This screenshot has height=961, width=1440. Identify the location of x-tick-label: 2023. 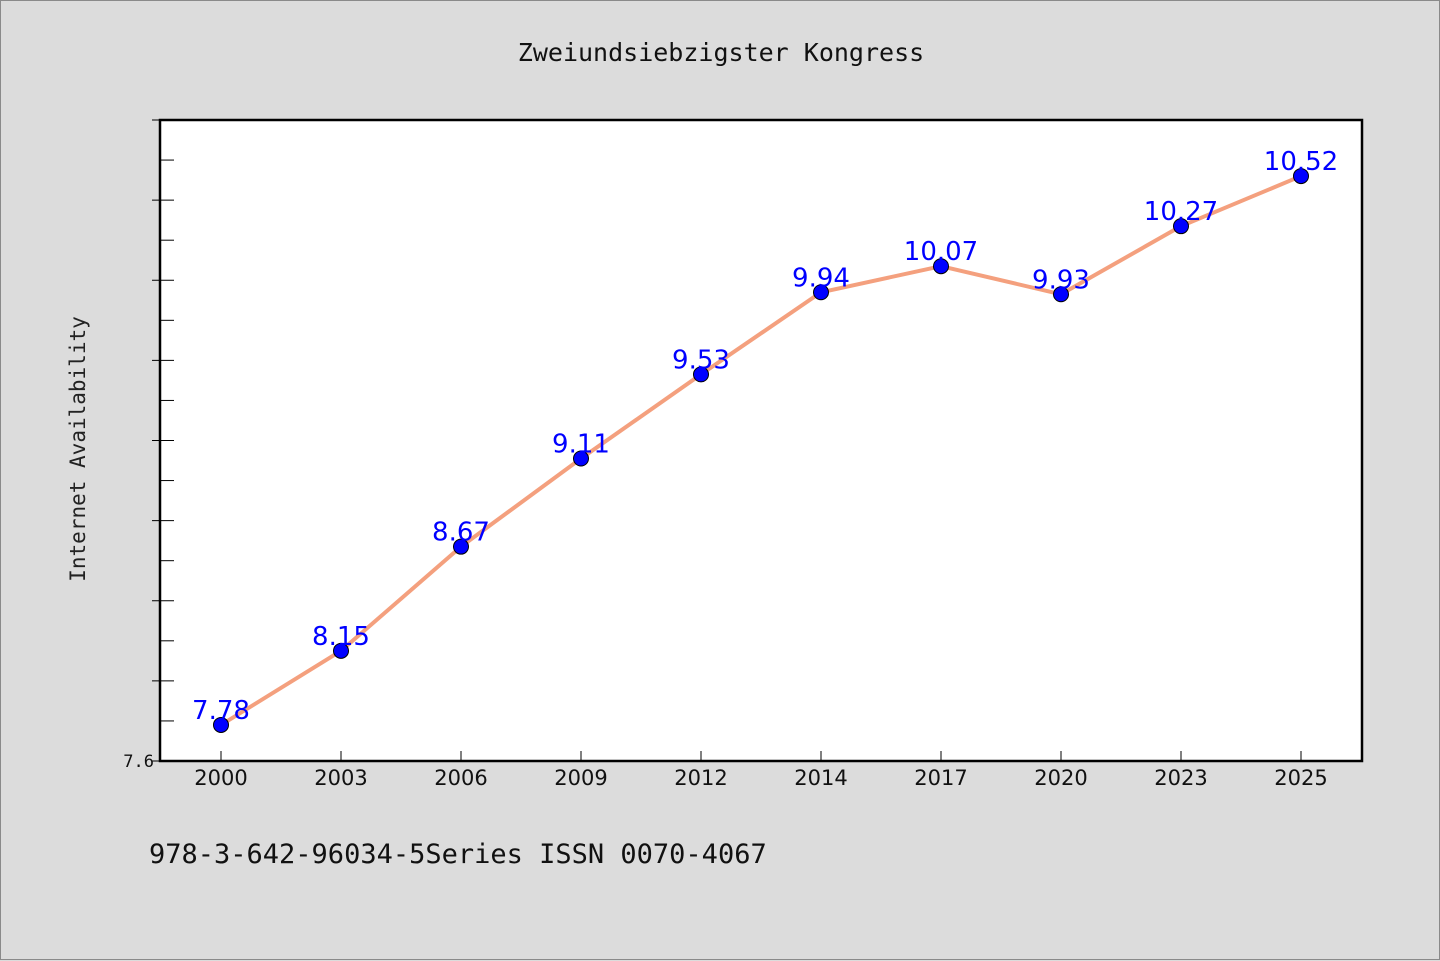
(1180, 778).